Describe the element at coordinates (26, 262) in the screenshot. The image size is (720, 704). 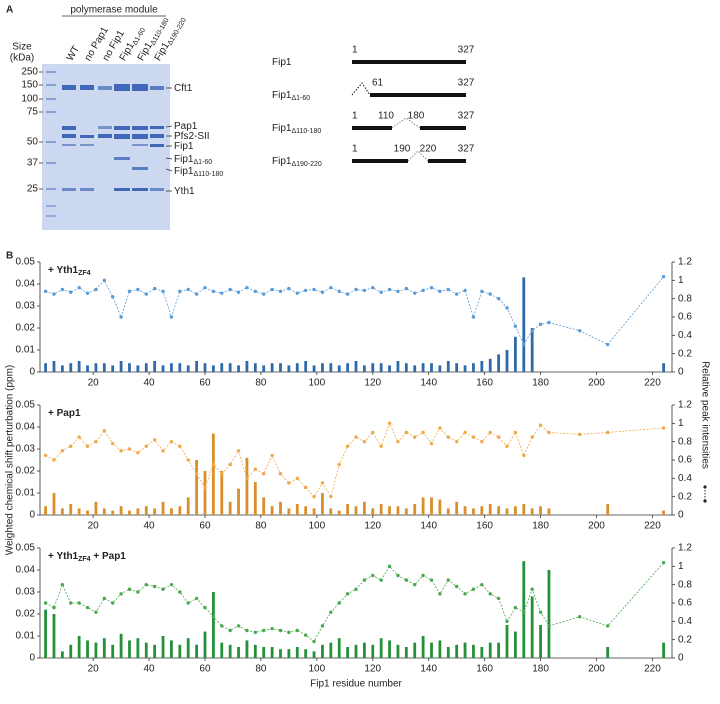
I see `y-tick-label: 0.05` at that location.